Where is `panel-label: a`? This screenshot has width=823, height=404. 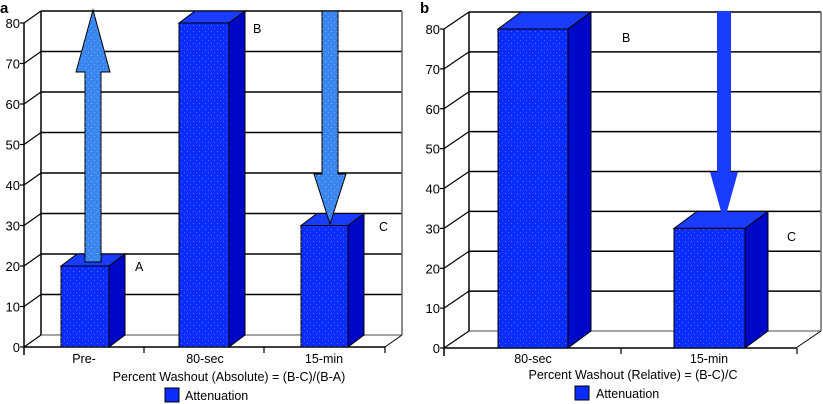
panel-label: a is located at coordinates (4, 8).